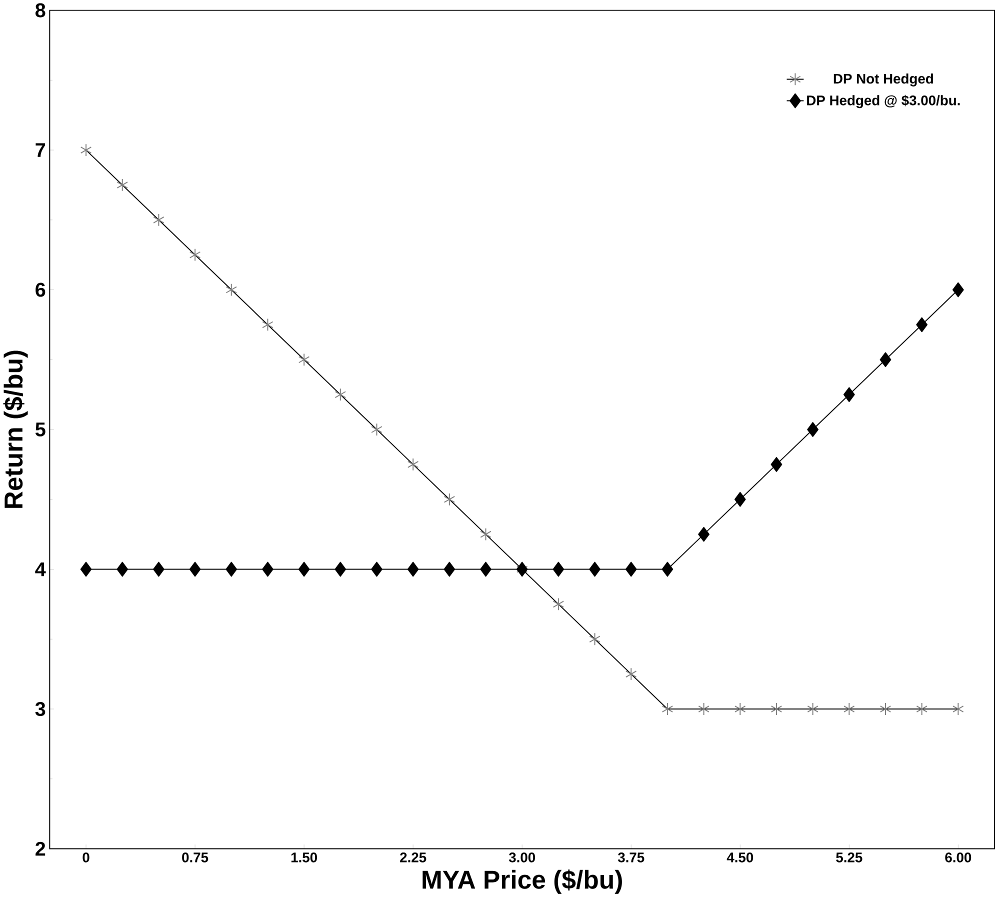  What do you see at coordinates (40, 709) in the screenshot?
I see `y-tick-label: 3` at bounding box center [40, 709].